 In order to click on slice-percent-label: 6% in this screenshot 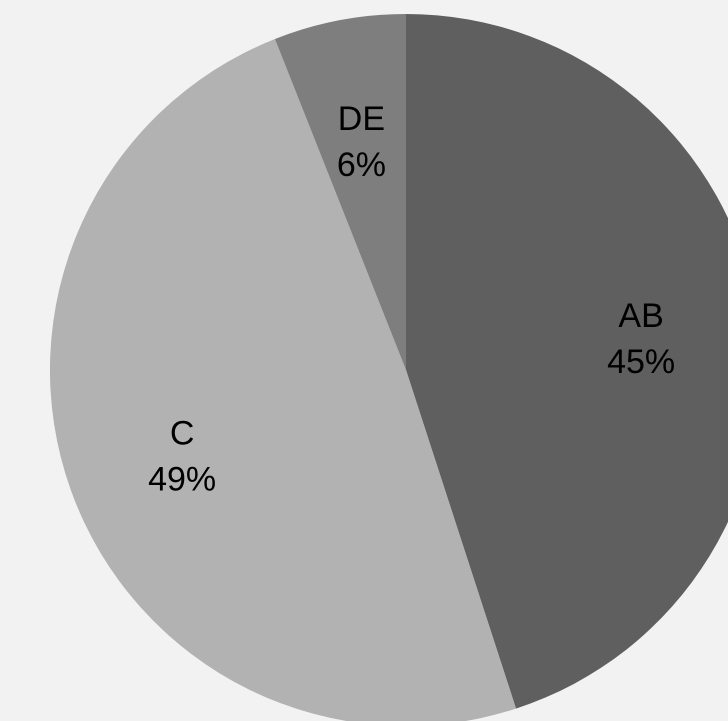, I will do `click(361, 165)`.